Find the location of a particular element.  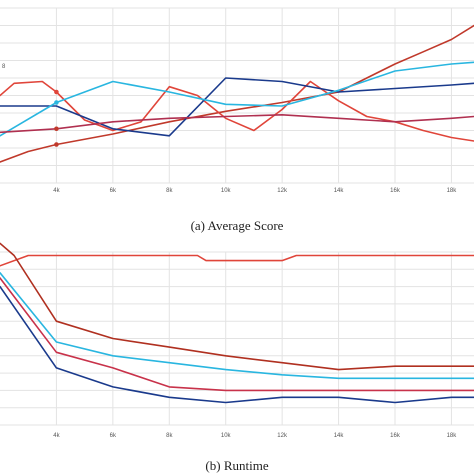

score-x-tick-label: 14k is located at coordinates (339, 191).